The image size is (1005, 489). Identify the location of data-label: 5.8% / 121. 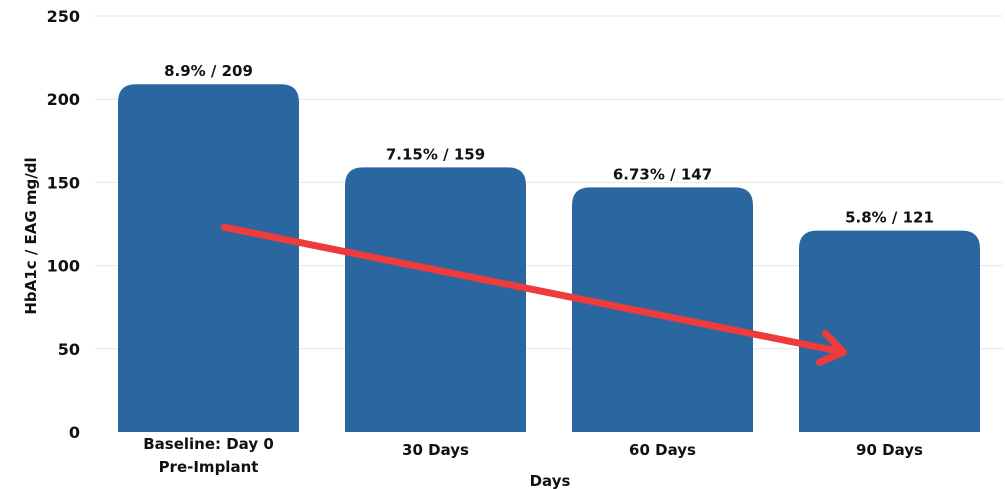
(889, 218).